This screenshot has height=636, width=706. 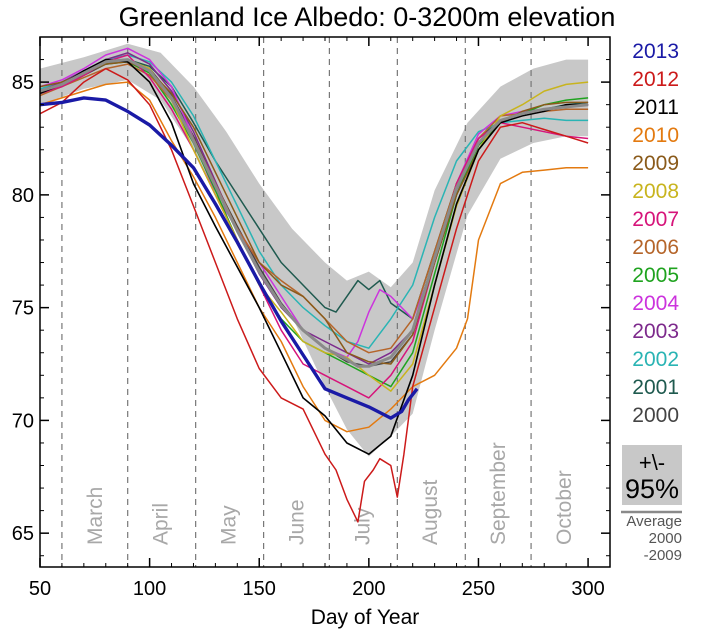 I want to click on x-tick-label: 100, so click(x=149, y=589).